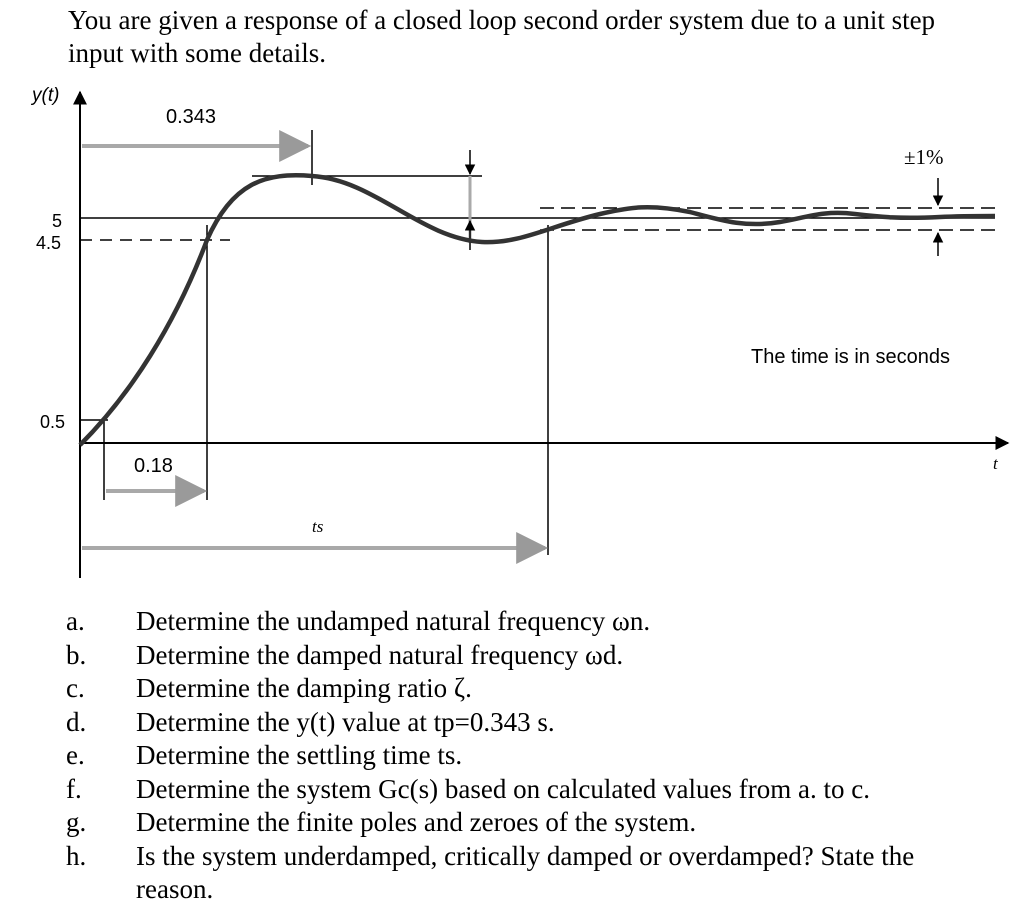  Describe the element at coordinates (76, 721) in the screenshot. I see `question-letter: d.` at that location.